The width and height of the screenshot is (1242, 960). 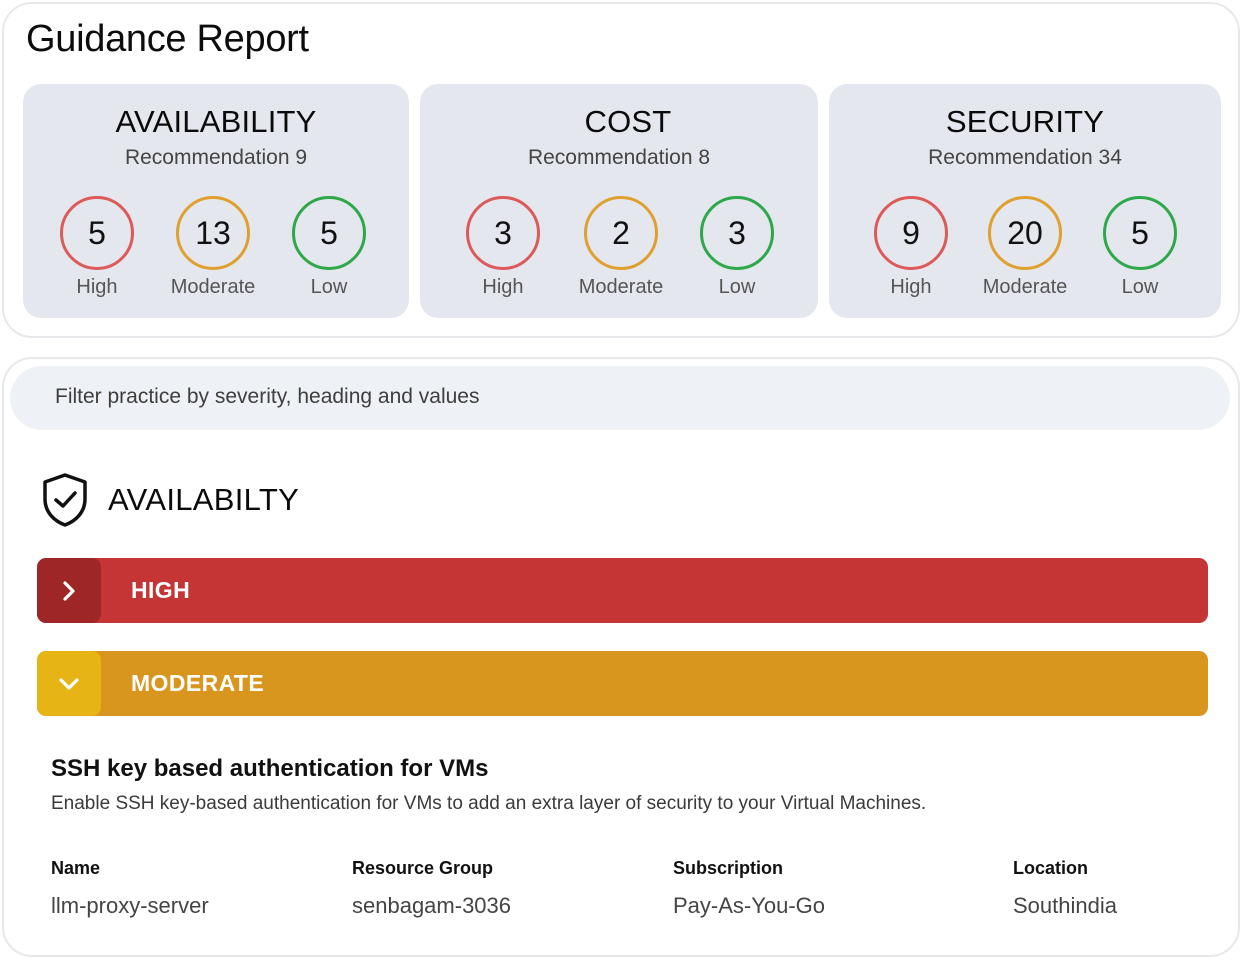 What do you see at coordinates (216, 121) in the screenshot?
I see `category-title: AVAILABILITY` at bounding box center [216, 121].